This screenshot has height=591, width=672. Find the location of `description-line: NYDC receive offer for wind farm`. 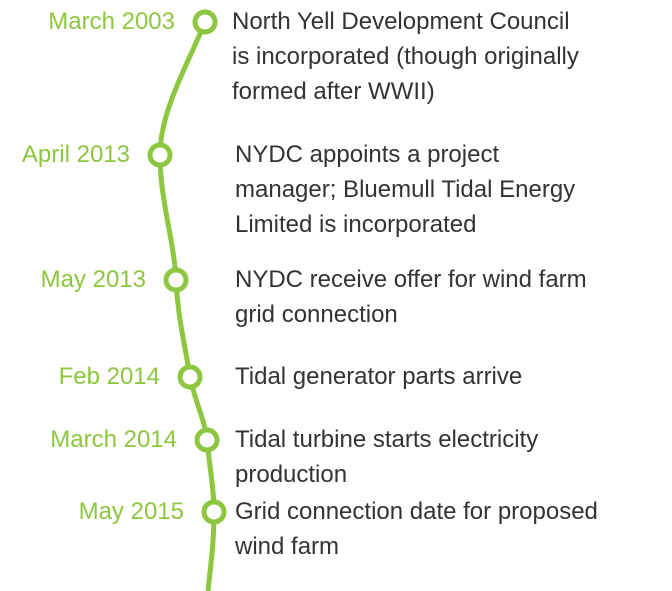

description-line: NYDC receive offer for wind farm is located at coordinates (411, 279).